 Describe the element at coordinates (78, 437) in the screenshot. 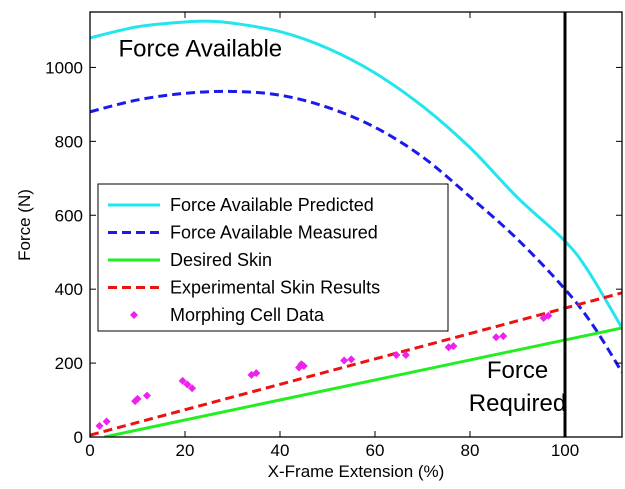

I see `y-tick-label: 0` at that location.